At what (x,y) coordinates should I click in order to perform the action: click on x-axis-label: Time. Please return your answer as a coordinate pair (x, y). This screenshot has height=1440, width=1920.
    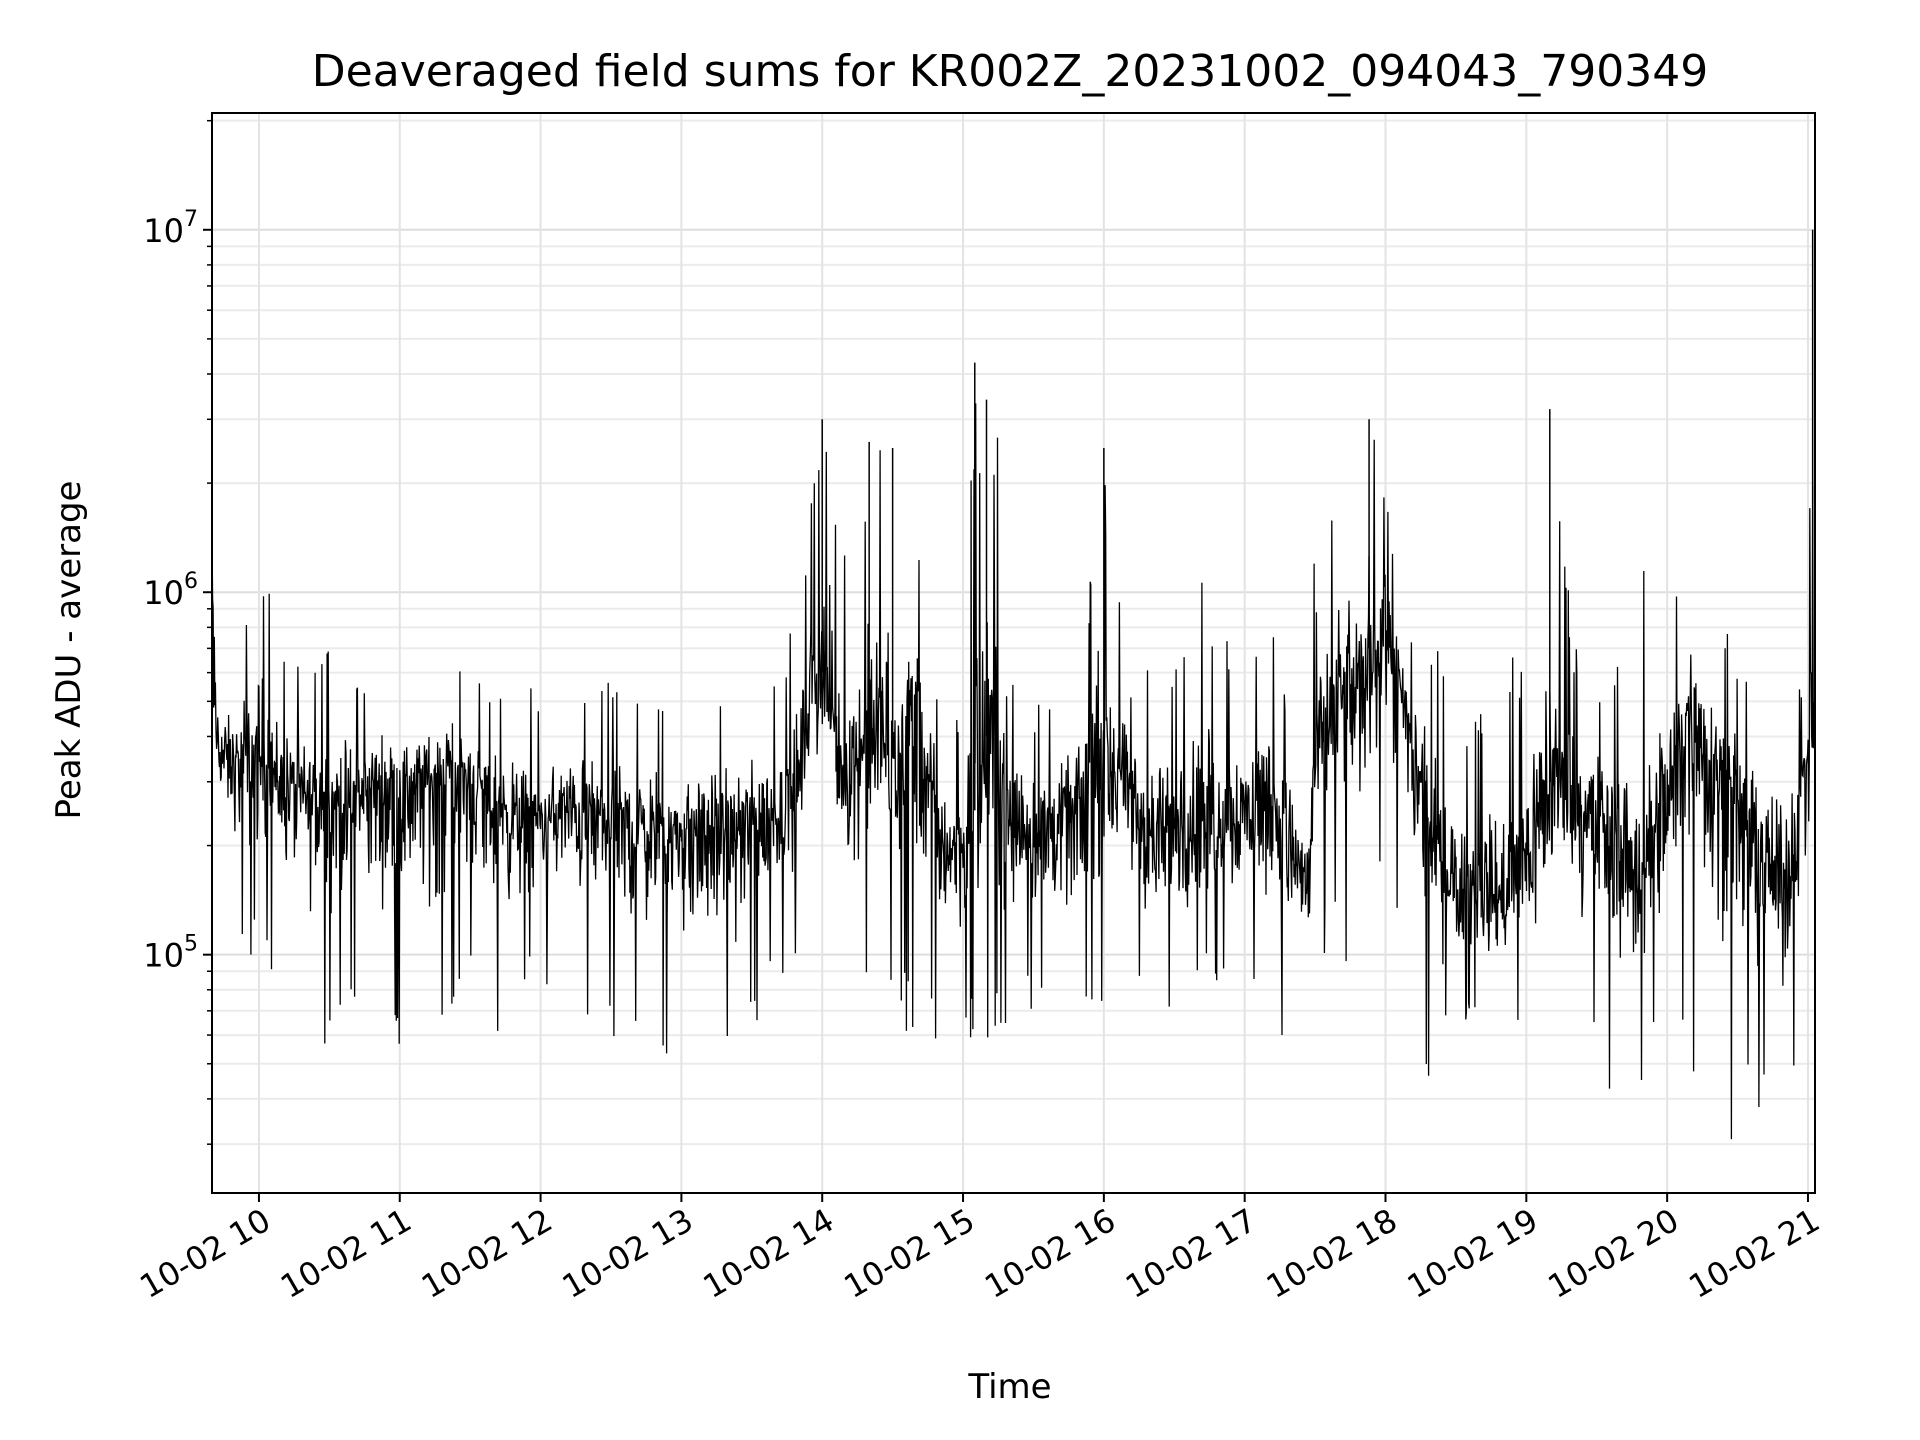
    Looking at the image, I should click on (1009, 1387).